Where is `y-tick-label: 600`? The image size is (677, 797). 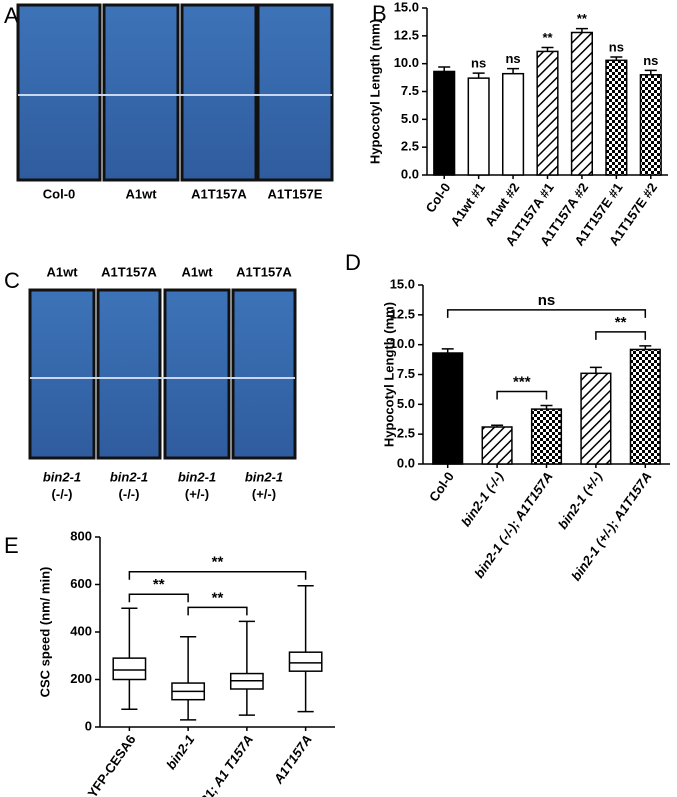 y-tick-label: 600 is located at coordinates (81, 583).